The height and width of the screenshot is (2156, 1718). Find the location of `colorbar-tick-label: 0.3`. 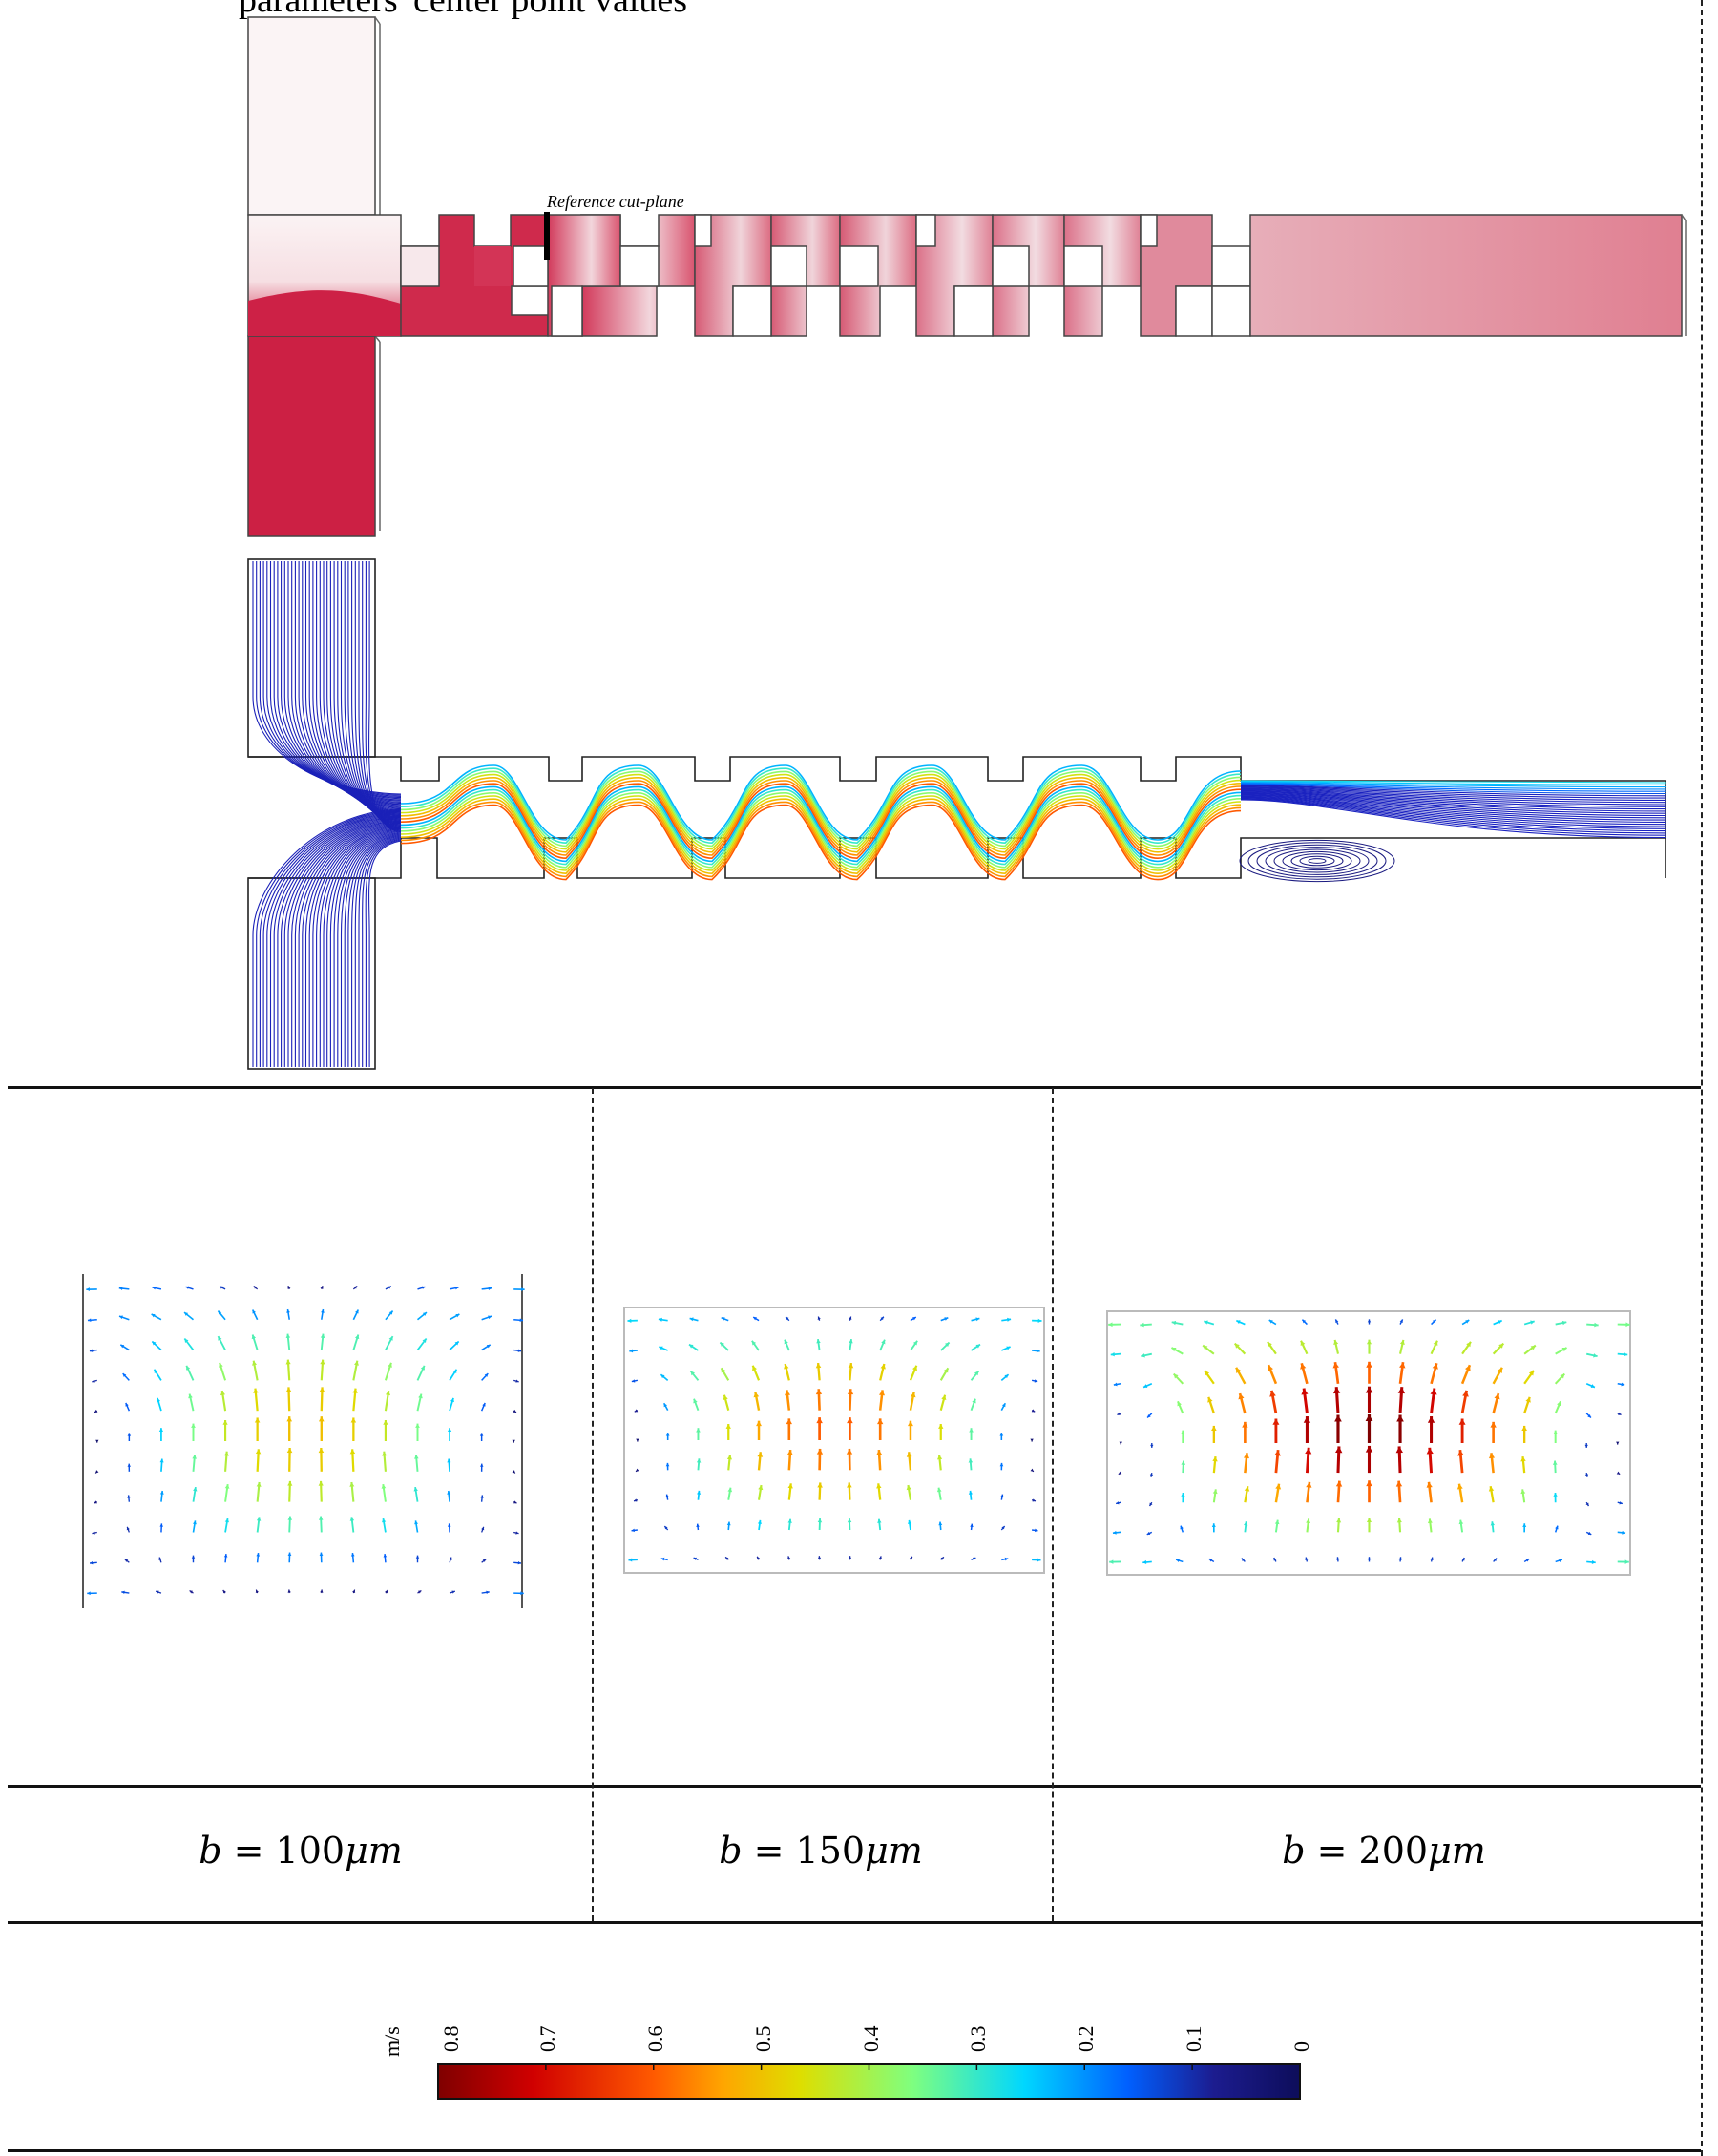

colorbar-tick-label: 0.3 is located at coordinates (978, 2039).